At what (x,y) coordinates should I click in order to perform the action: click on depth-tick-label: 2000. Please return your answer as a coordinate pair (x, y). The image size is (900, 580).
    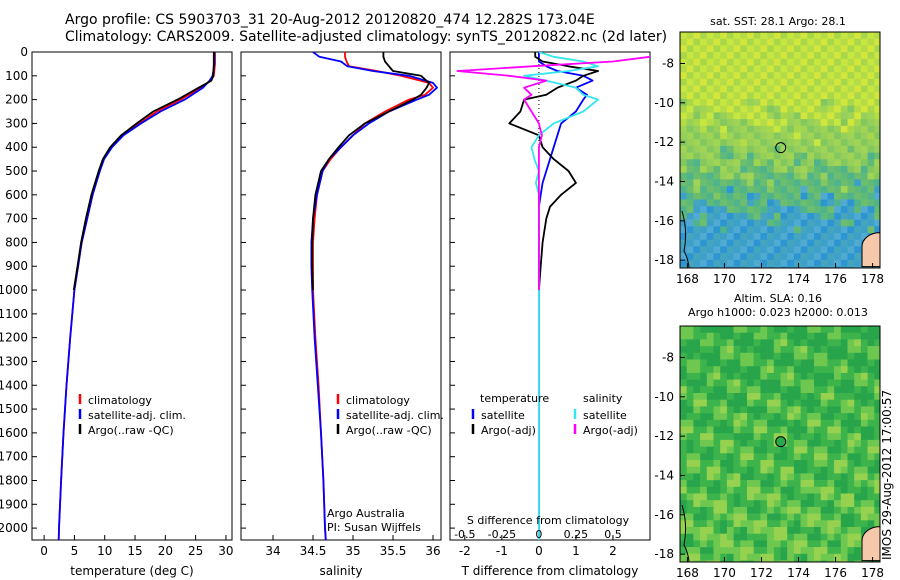
    Looking at the image, I should click on (14, 528).